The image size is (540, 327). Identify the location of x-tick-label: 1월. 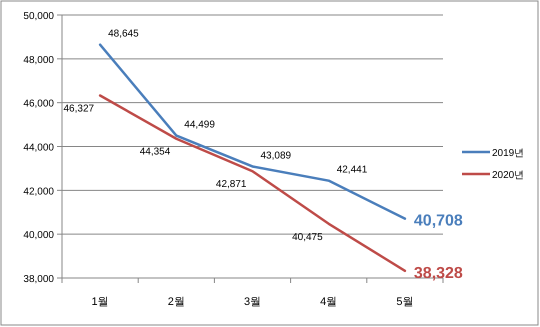
(100, 302).